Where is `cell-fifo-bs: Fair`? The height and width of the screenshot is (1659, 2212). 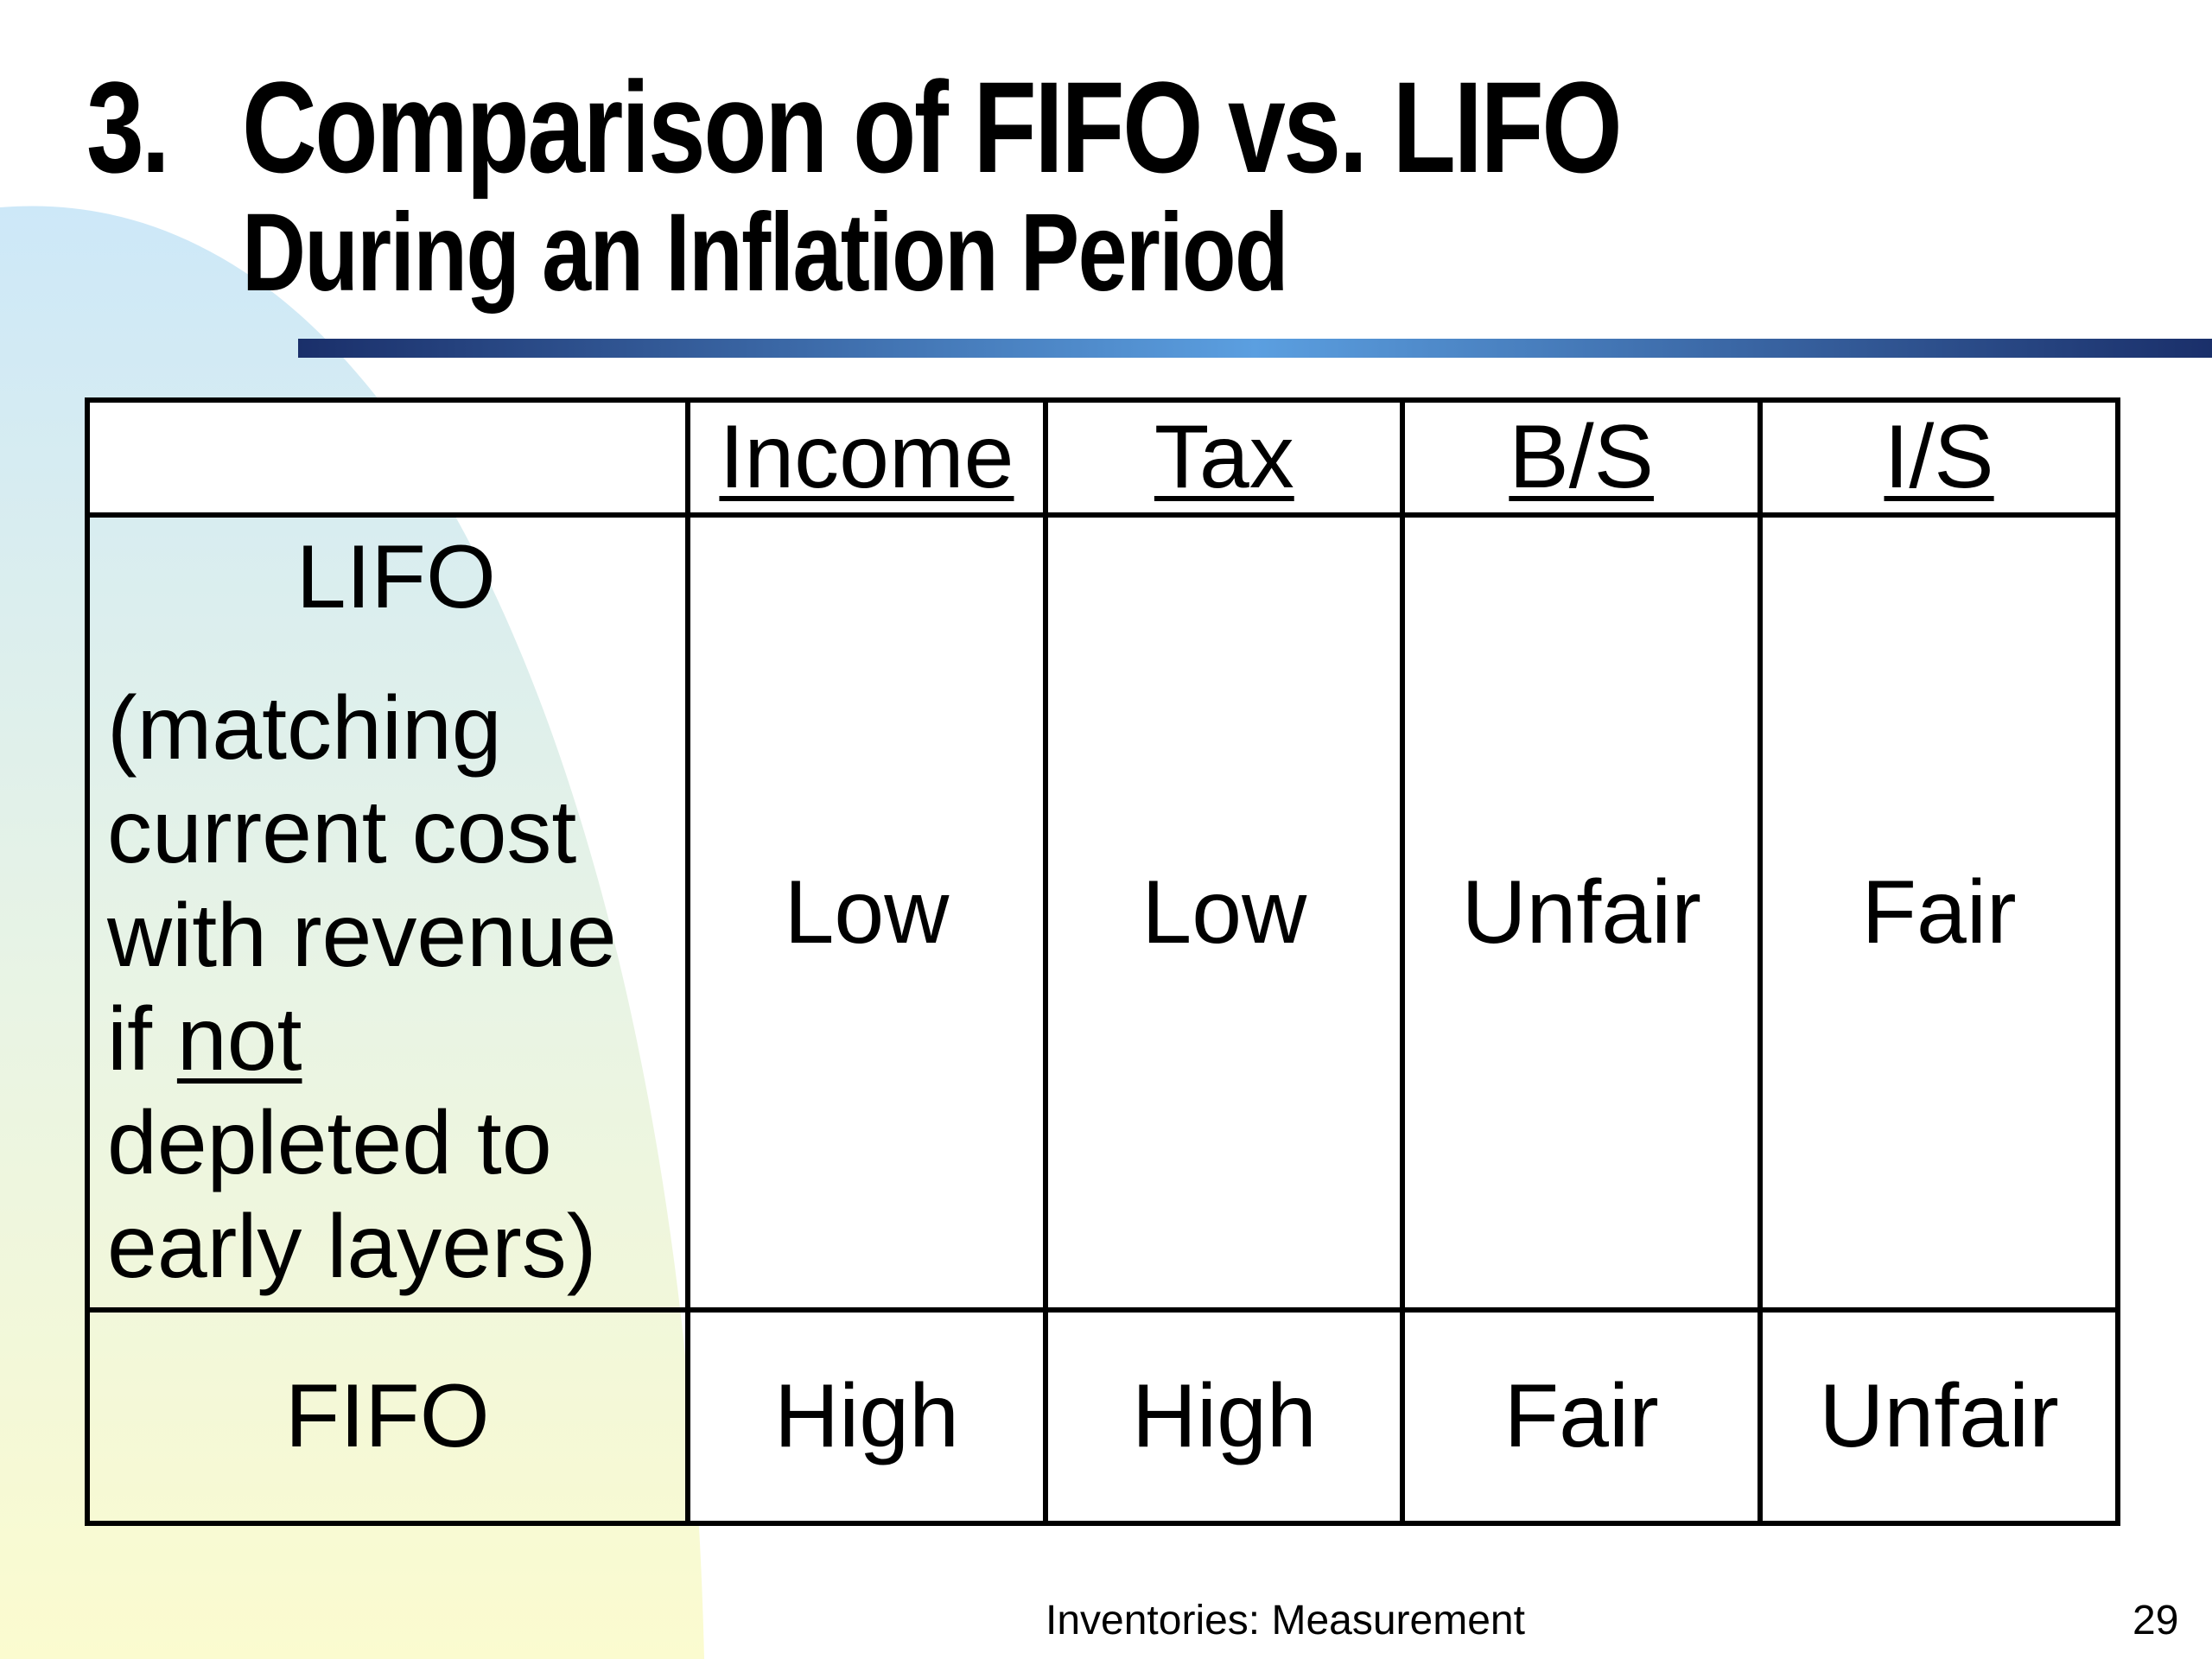
cell-fifo-bs: Fair is located at coordinates (1582, 1416).